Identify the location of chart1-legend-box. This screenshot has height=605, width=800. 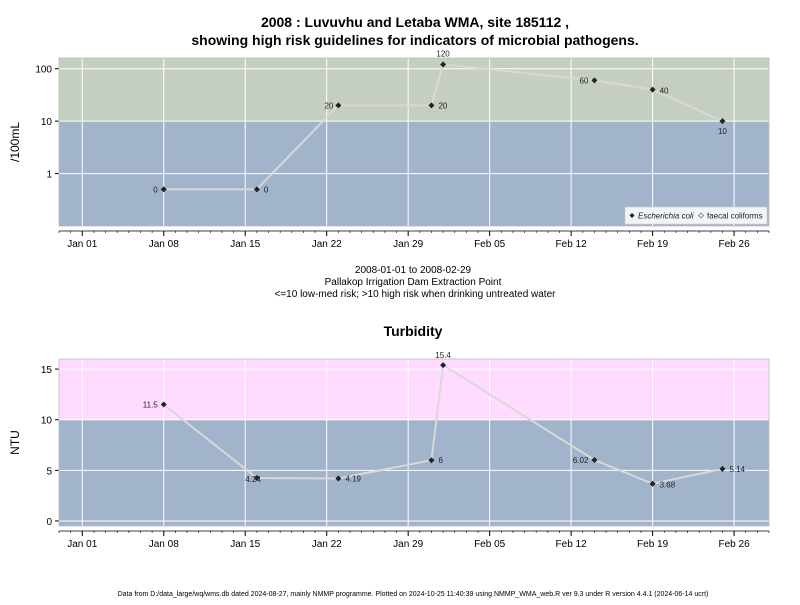
(696, 215).